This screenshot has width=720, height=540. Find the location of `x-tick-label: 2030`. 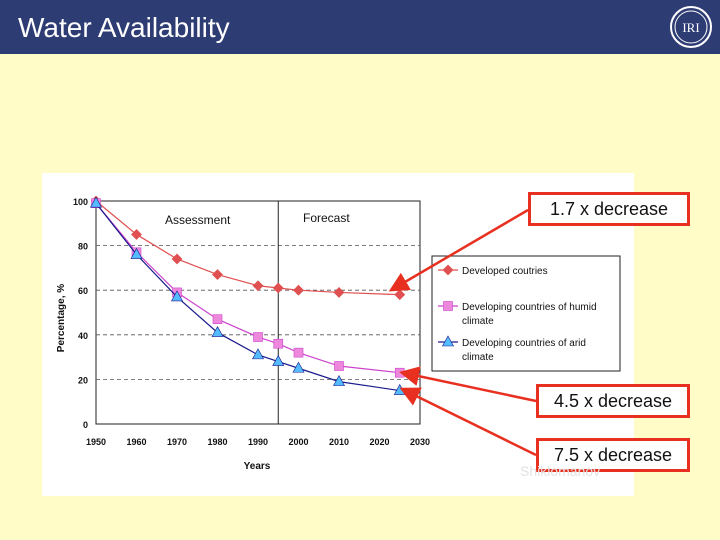

x-tick-label: 2030 is located at coordinates (420, 442).